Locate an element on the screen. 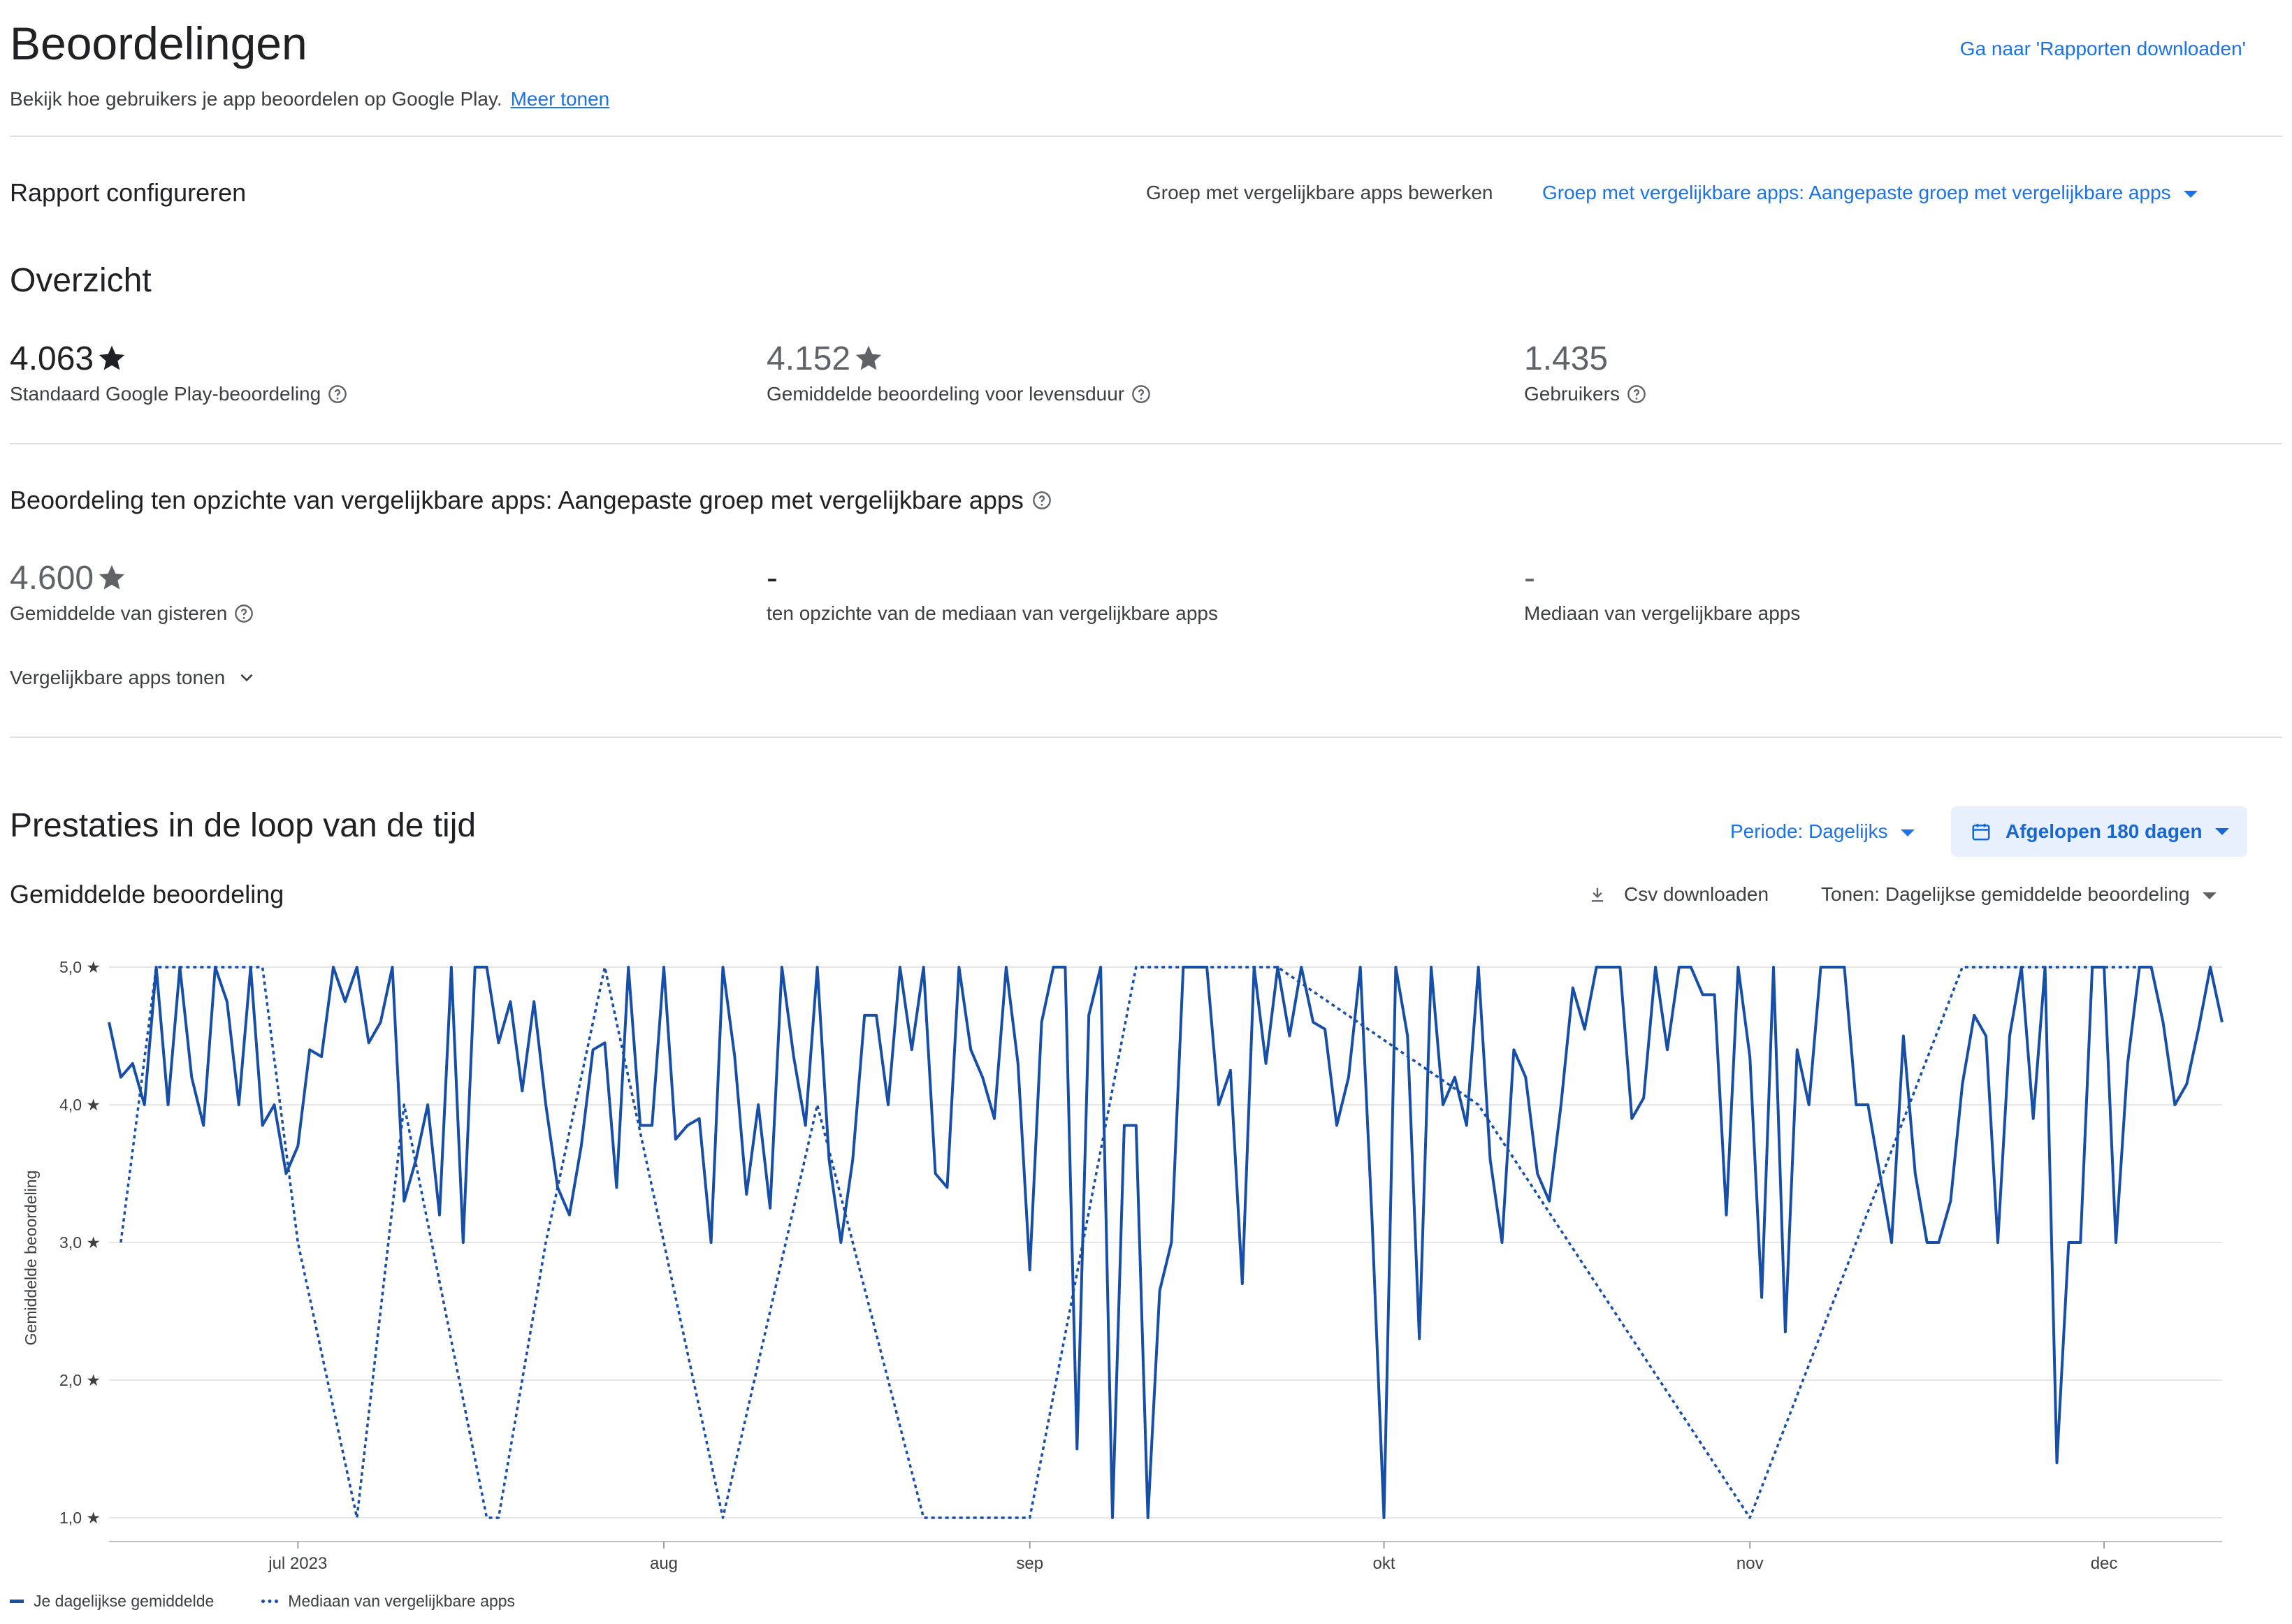 This screenshot has width=2292, height=1624. y-axis-ticks: 5,0 ★ 4,0 ★ 3,0 ★ 2,0 ★ 1,0 ★ is located at coordinates (80, 1242).